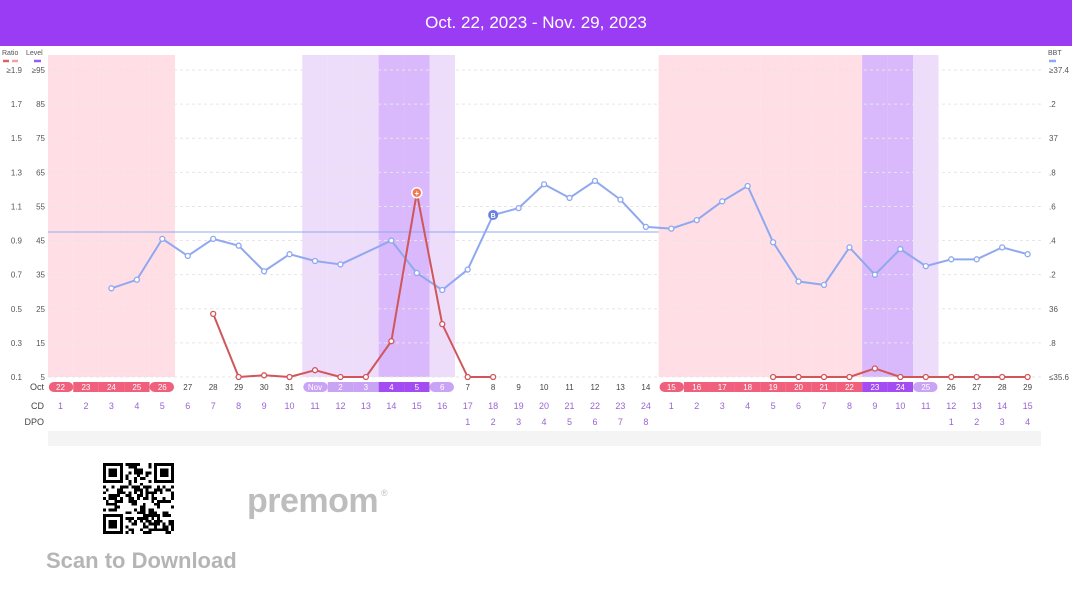  I want to click on ratio-tick: 0.7, so click(17, 275).